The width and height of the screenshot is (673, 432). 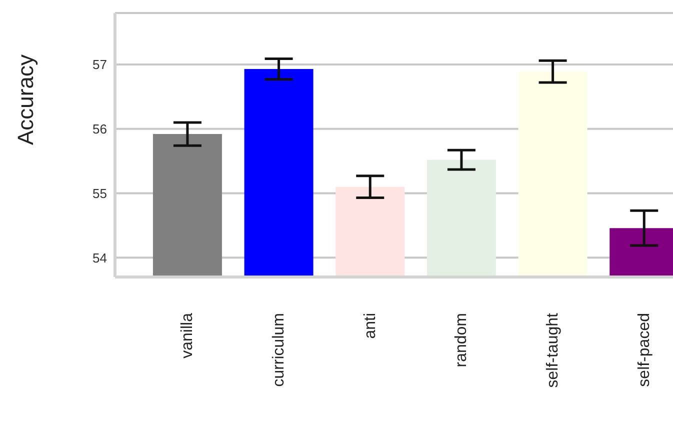 I want to click on y-tick-label: 57, so click(x=99, y=64).